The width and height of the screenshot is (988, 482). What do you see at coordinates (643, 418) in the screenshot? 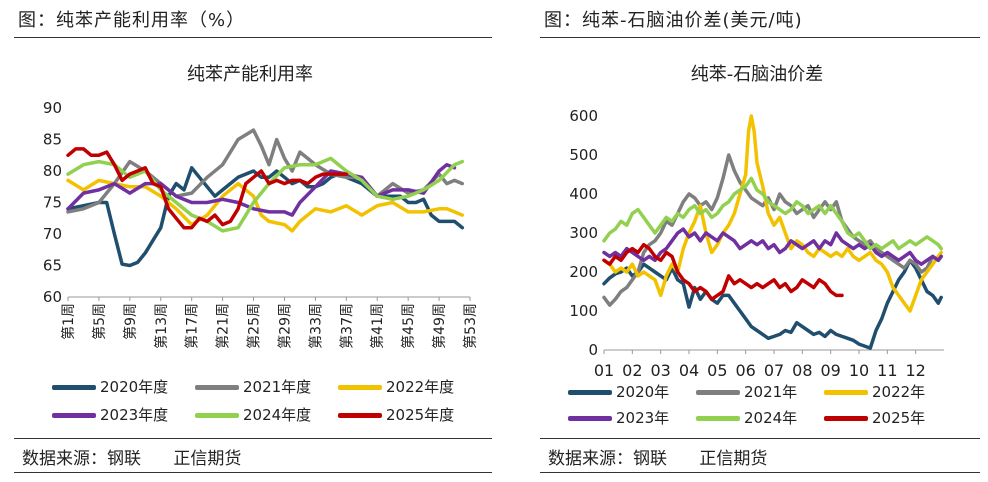
I see `legend-label: 2023年` at bounding box center [643, 418].